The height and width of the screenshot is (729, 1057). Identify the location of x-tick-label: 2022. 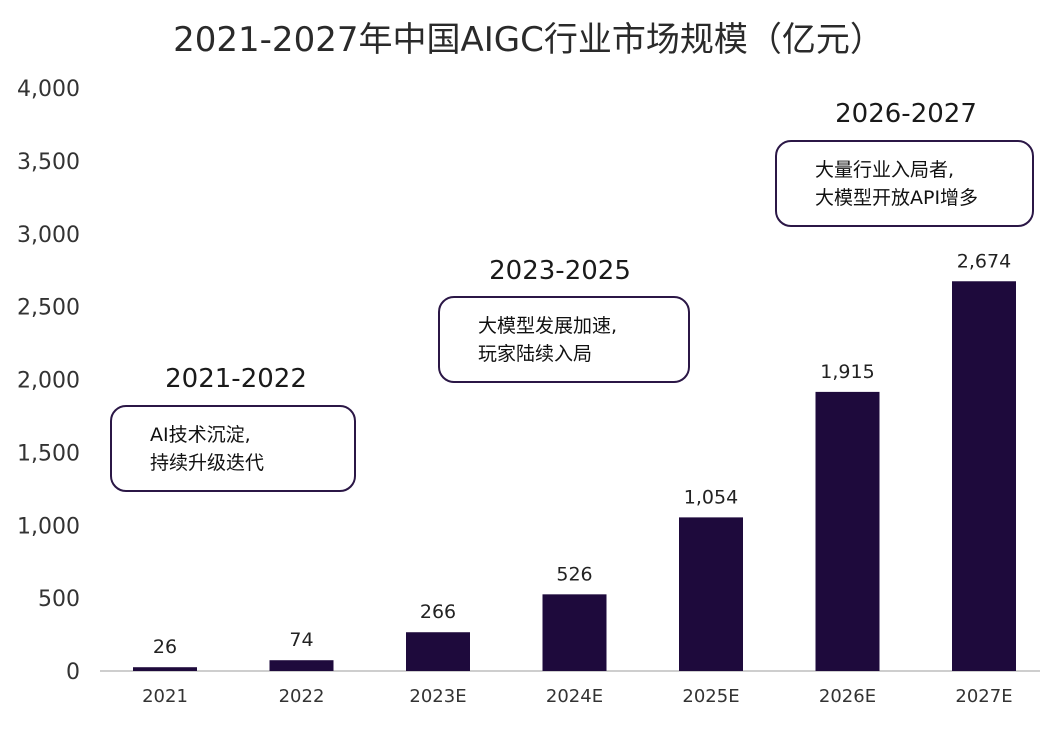
(302, 696).